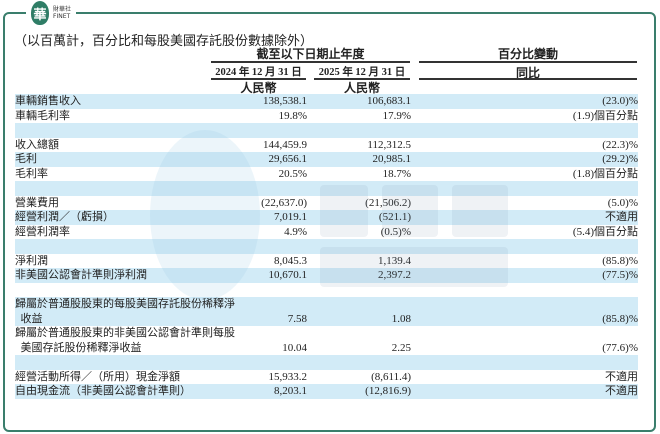  What do you see at coordinates (620, 159) in the screenshot?
I see `yoy-change: (29.2)%` at bounding box center [620, 159].